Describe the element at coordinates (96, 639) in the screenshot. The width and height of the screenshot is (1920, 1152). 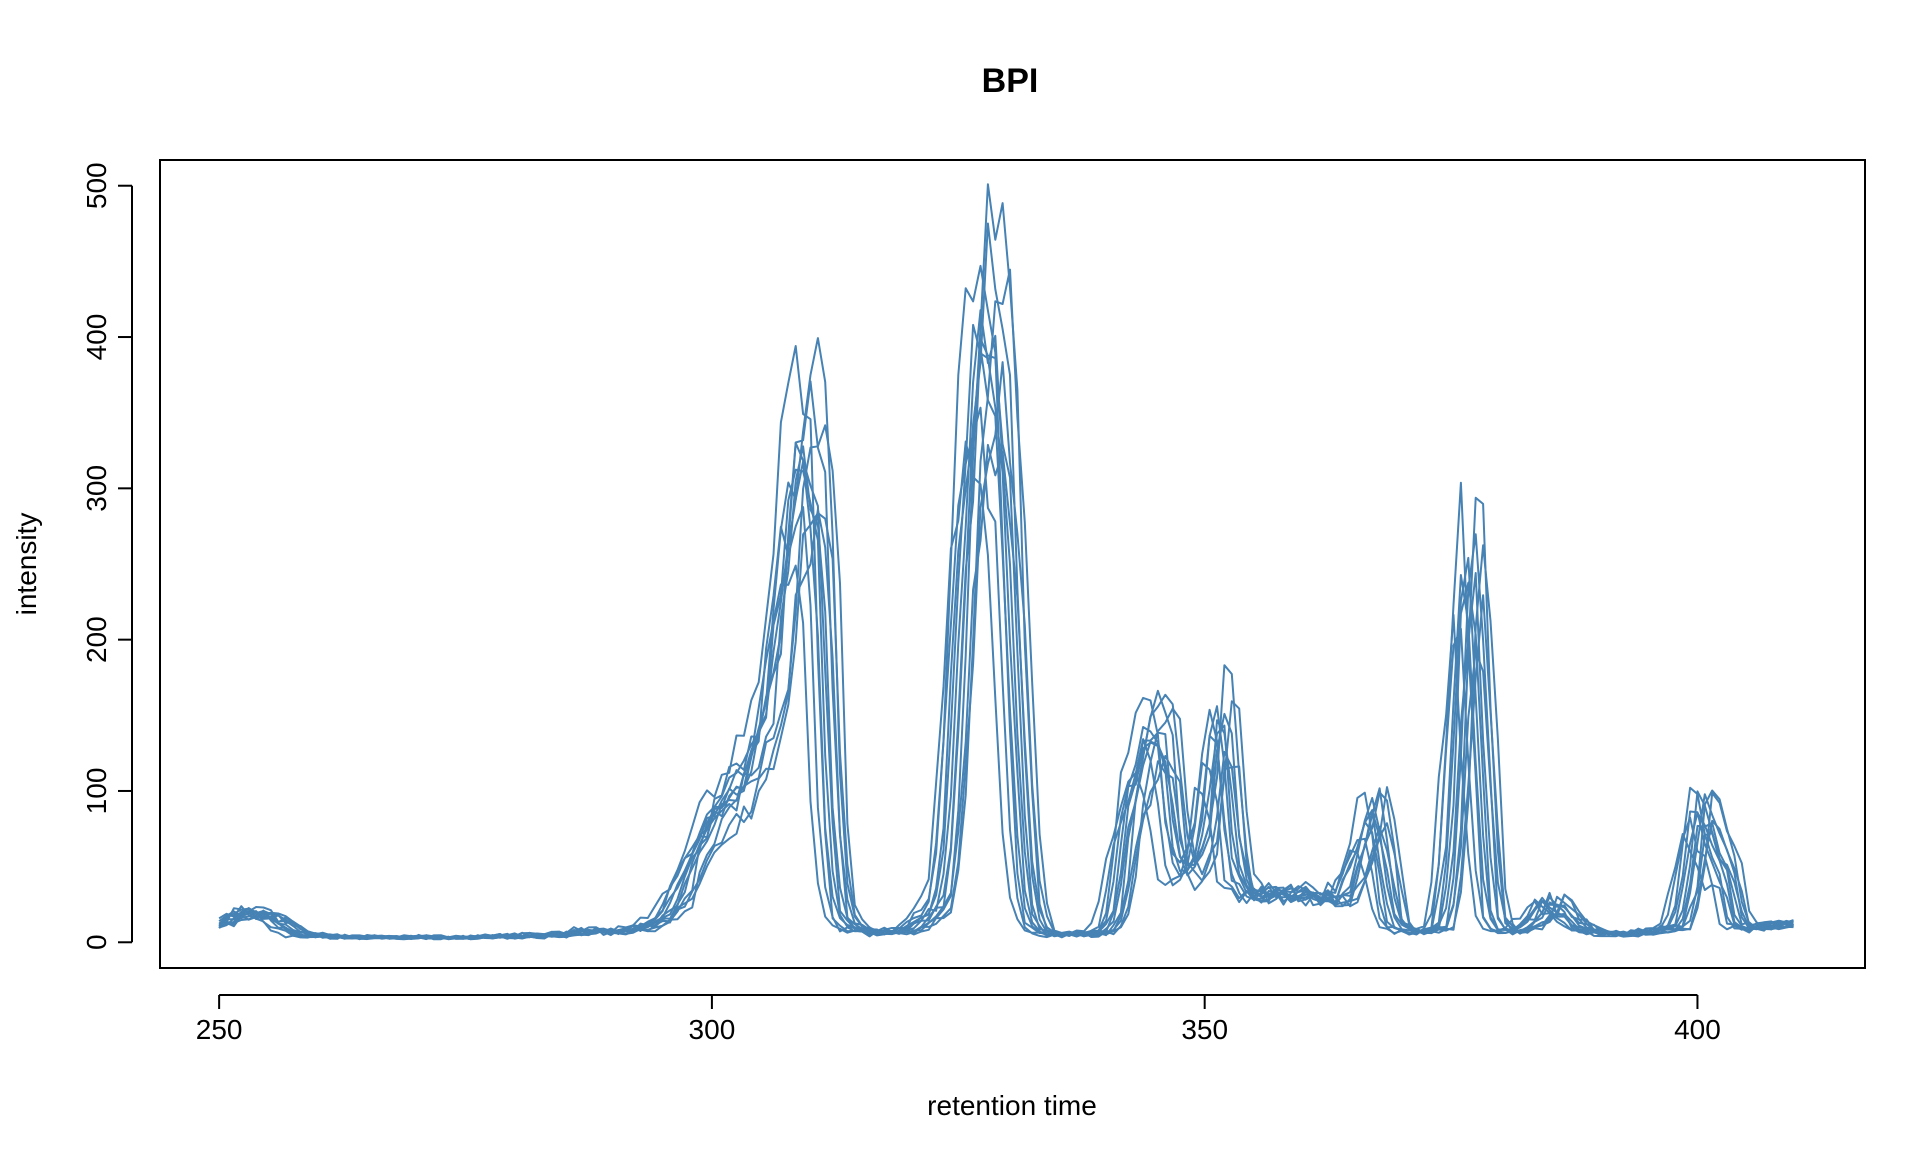
I see `y-tick-label: 200` at that location.